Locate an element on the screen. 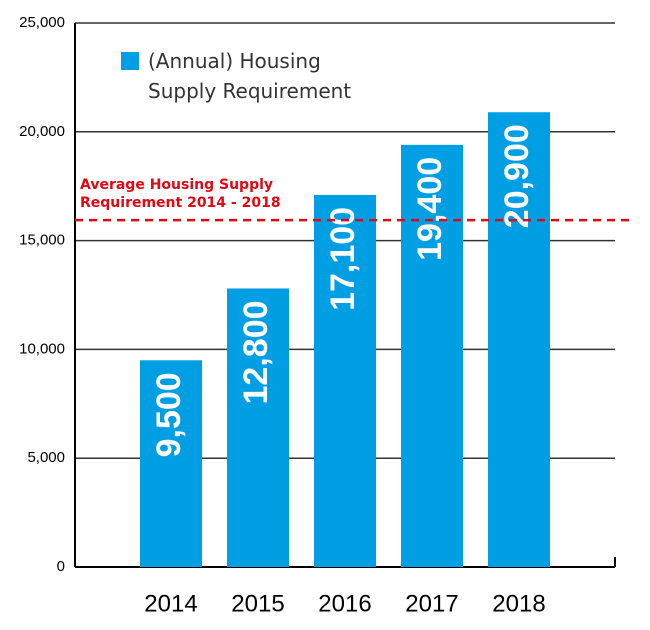  y-tick-label: 25,000 is located at coordinates (42, 22).